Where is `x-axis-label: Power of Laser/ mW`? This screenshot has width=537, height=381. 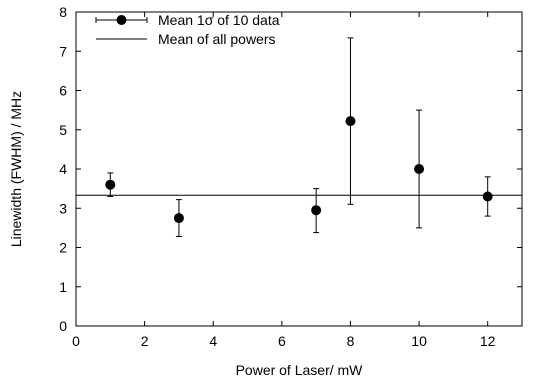
x-axis-label: Power of Laser/ mW is located at coordinates (300, 370).